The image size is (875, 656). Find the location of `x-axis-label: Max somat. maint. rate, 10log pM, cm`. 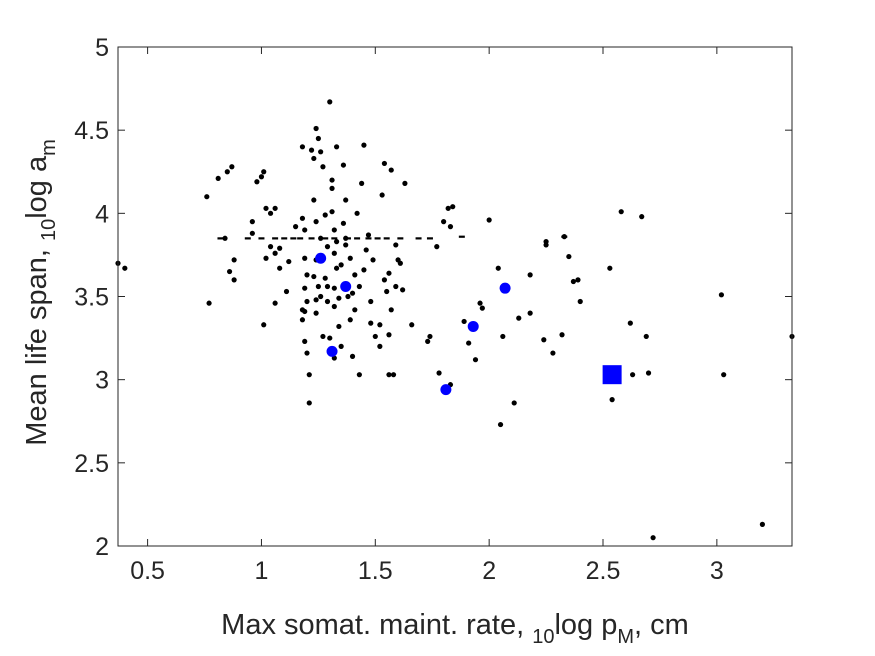

x-axis-label: Max somat. maint. rate, 10log pM, cm is located at coordinates (455, 628).